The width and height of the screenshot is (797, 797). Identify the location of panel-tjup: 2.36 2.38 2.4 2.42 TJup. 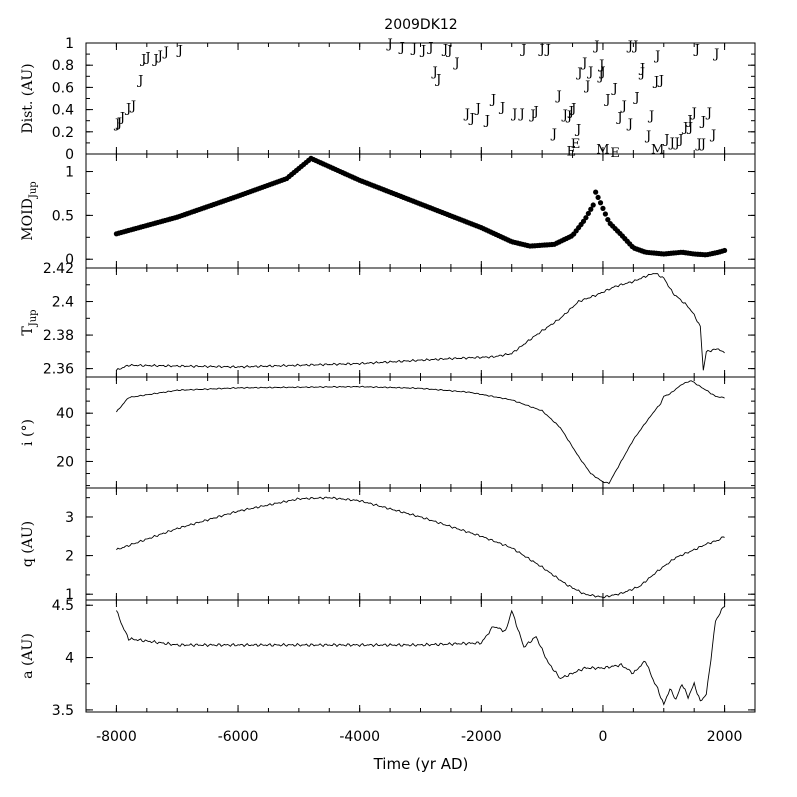
(388, 319).